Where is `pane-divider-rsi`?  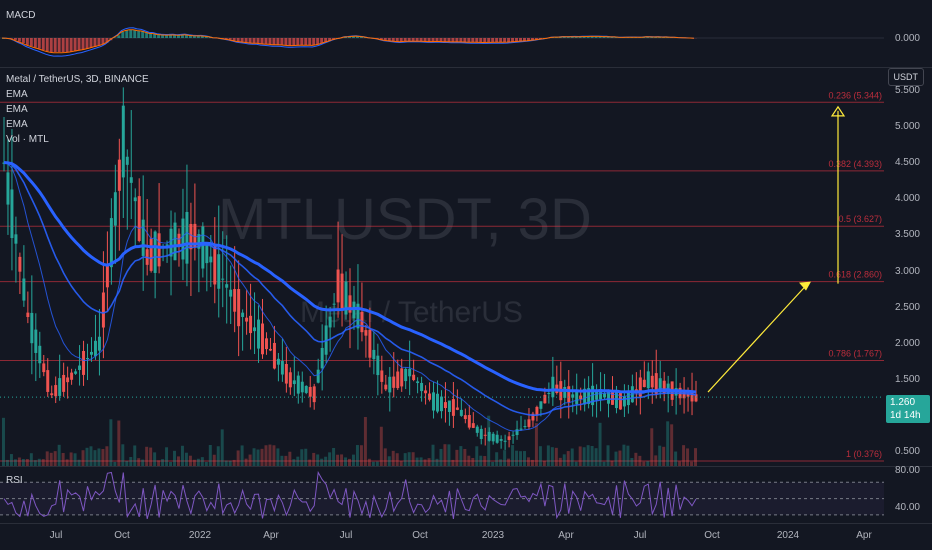 pane-divider-rsi is located at coordinates (466, 466).